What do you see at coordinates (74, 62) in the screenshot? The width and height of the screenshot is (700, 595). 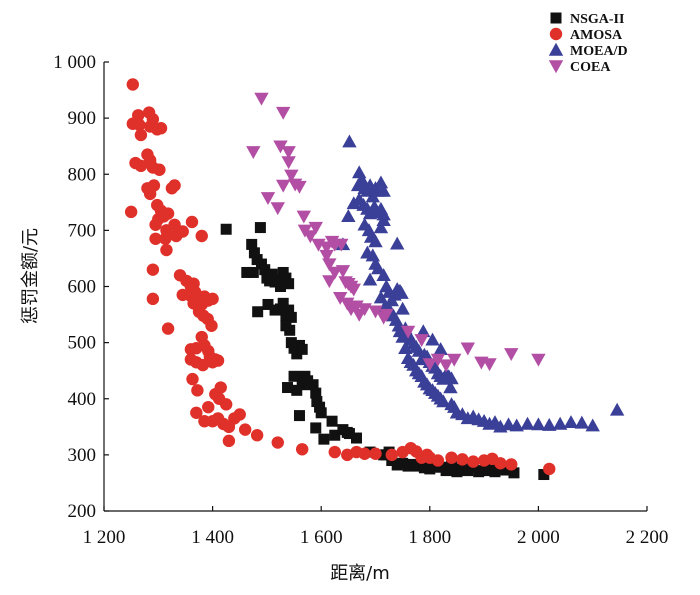 I see `y-tick-label: 1 000` at bounding box center [74, 62].